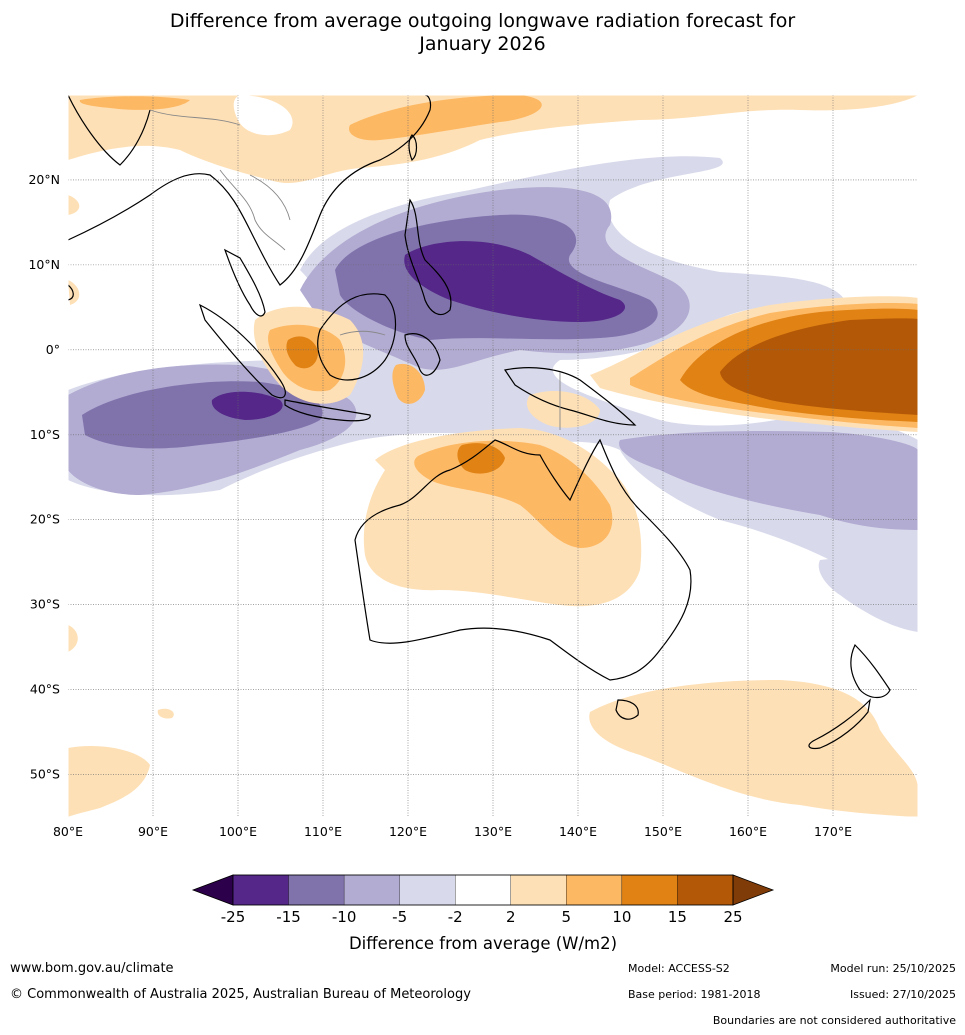  Describe the element at coordinates (455, 917) in the screenshot. I see `colorbar-tick-label: -2` at that location.